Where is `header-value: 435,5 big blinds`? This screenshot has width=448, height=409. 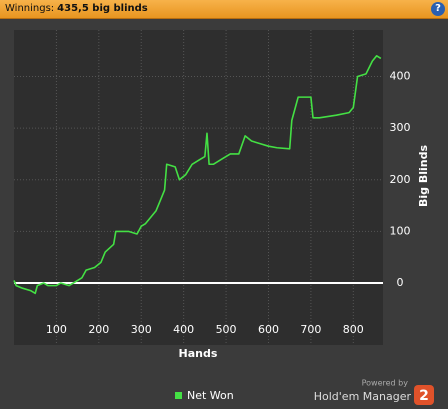
header-value: 435,5 big blinds is located at coordinates (102, 8).